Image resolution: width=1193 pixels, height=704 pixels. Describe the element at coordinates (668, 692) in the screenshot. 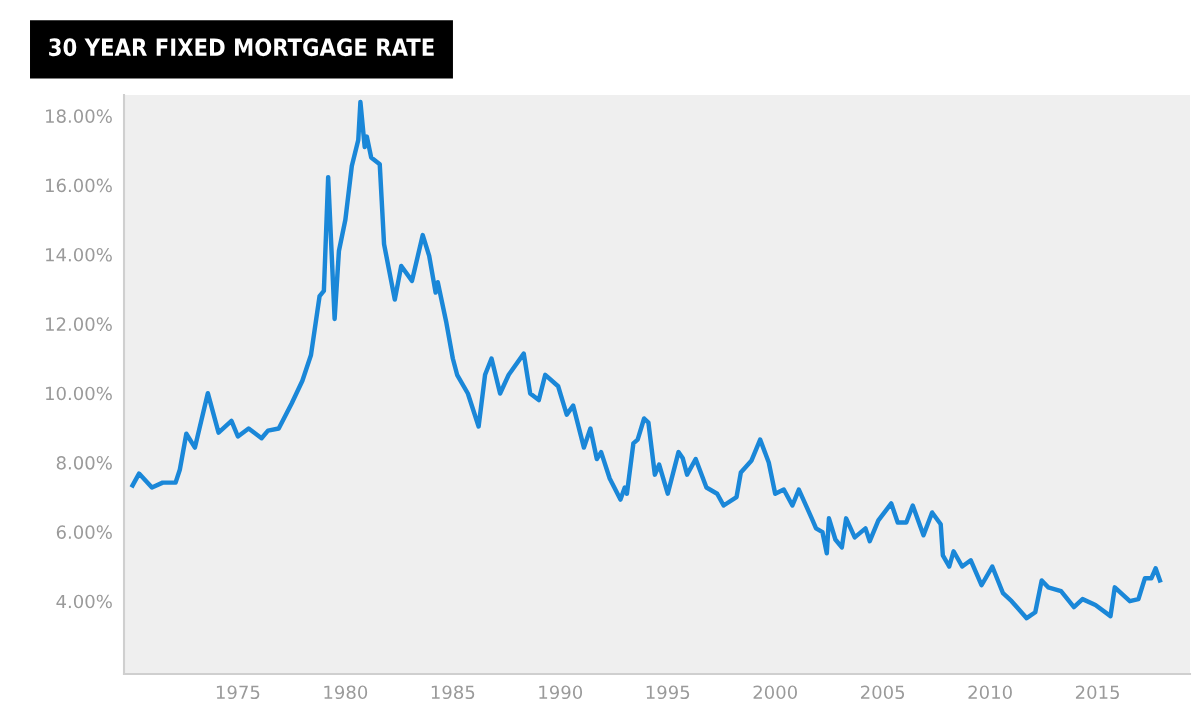

I see `x-tick-label: 1995` at that location.